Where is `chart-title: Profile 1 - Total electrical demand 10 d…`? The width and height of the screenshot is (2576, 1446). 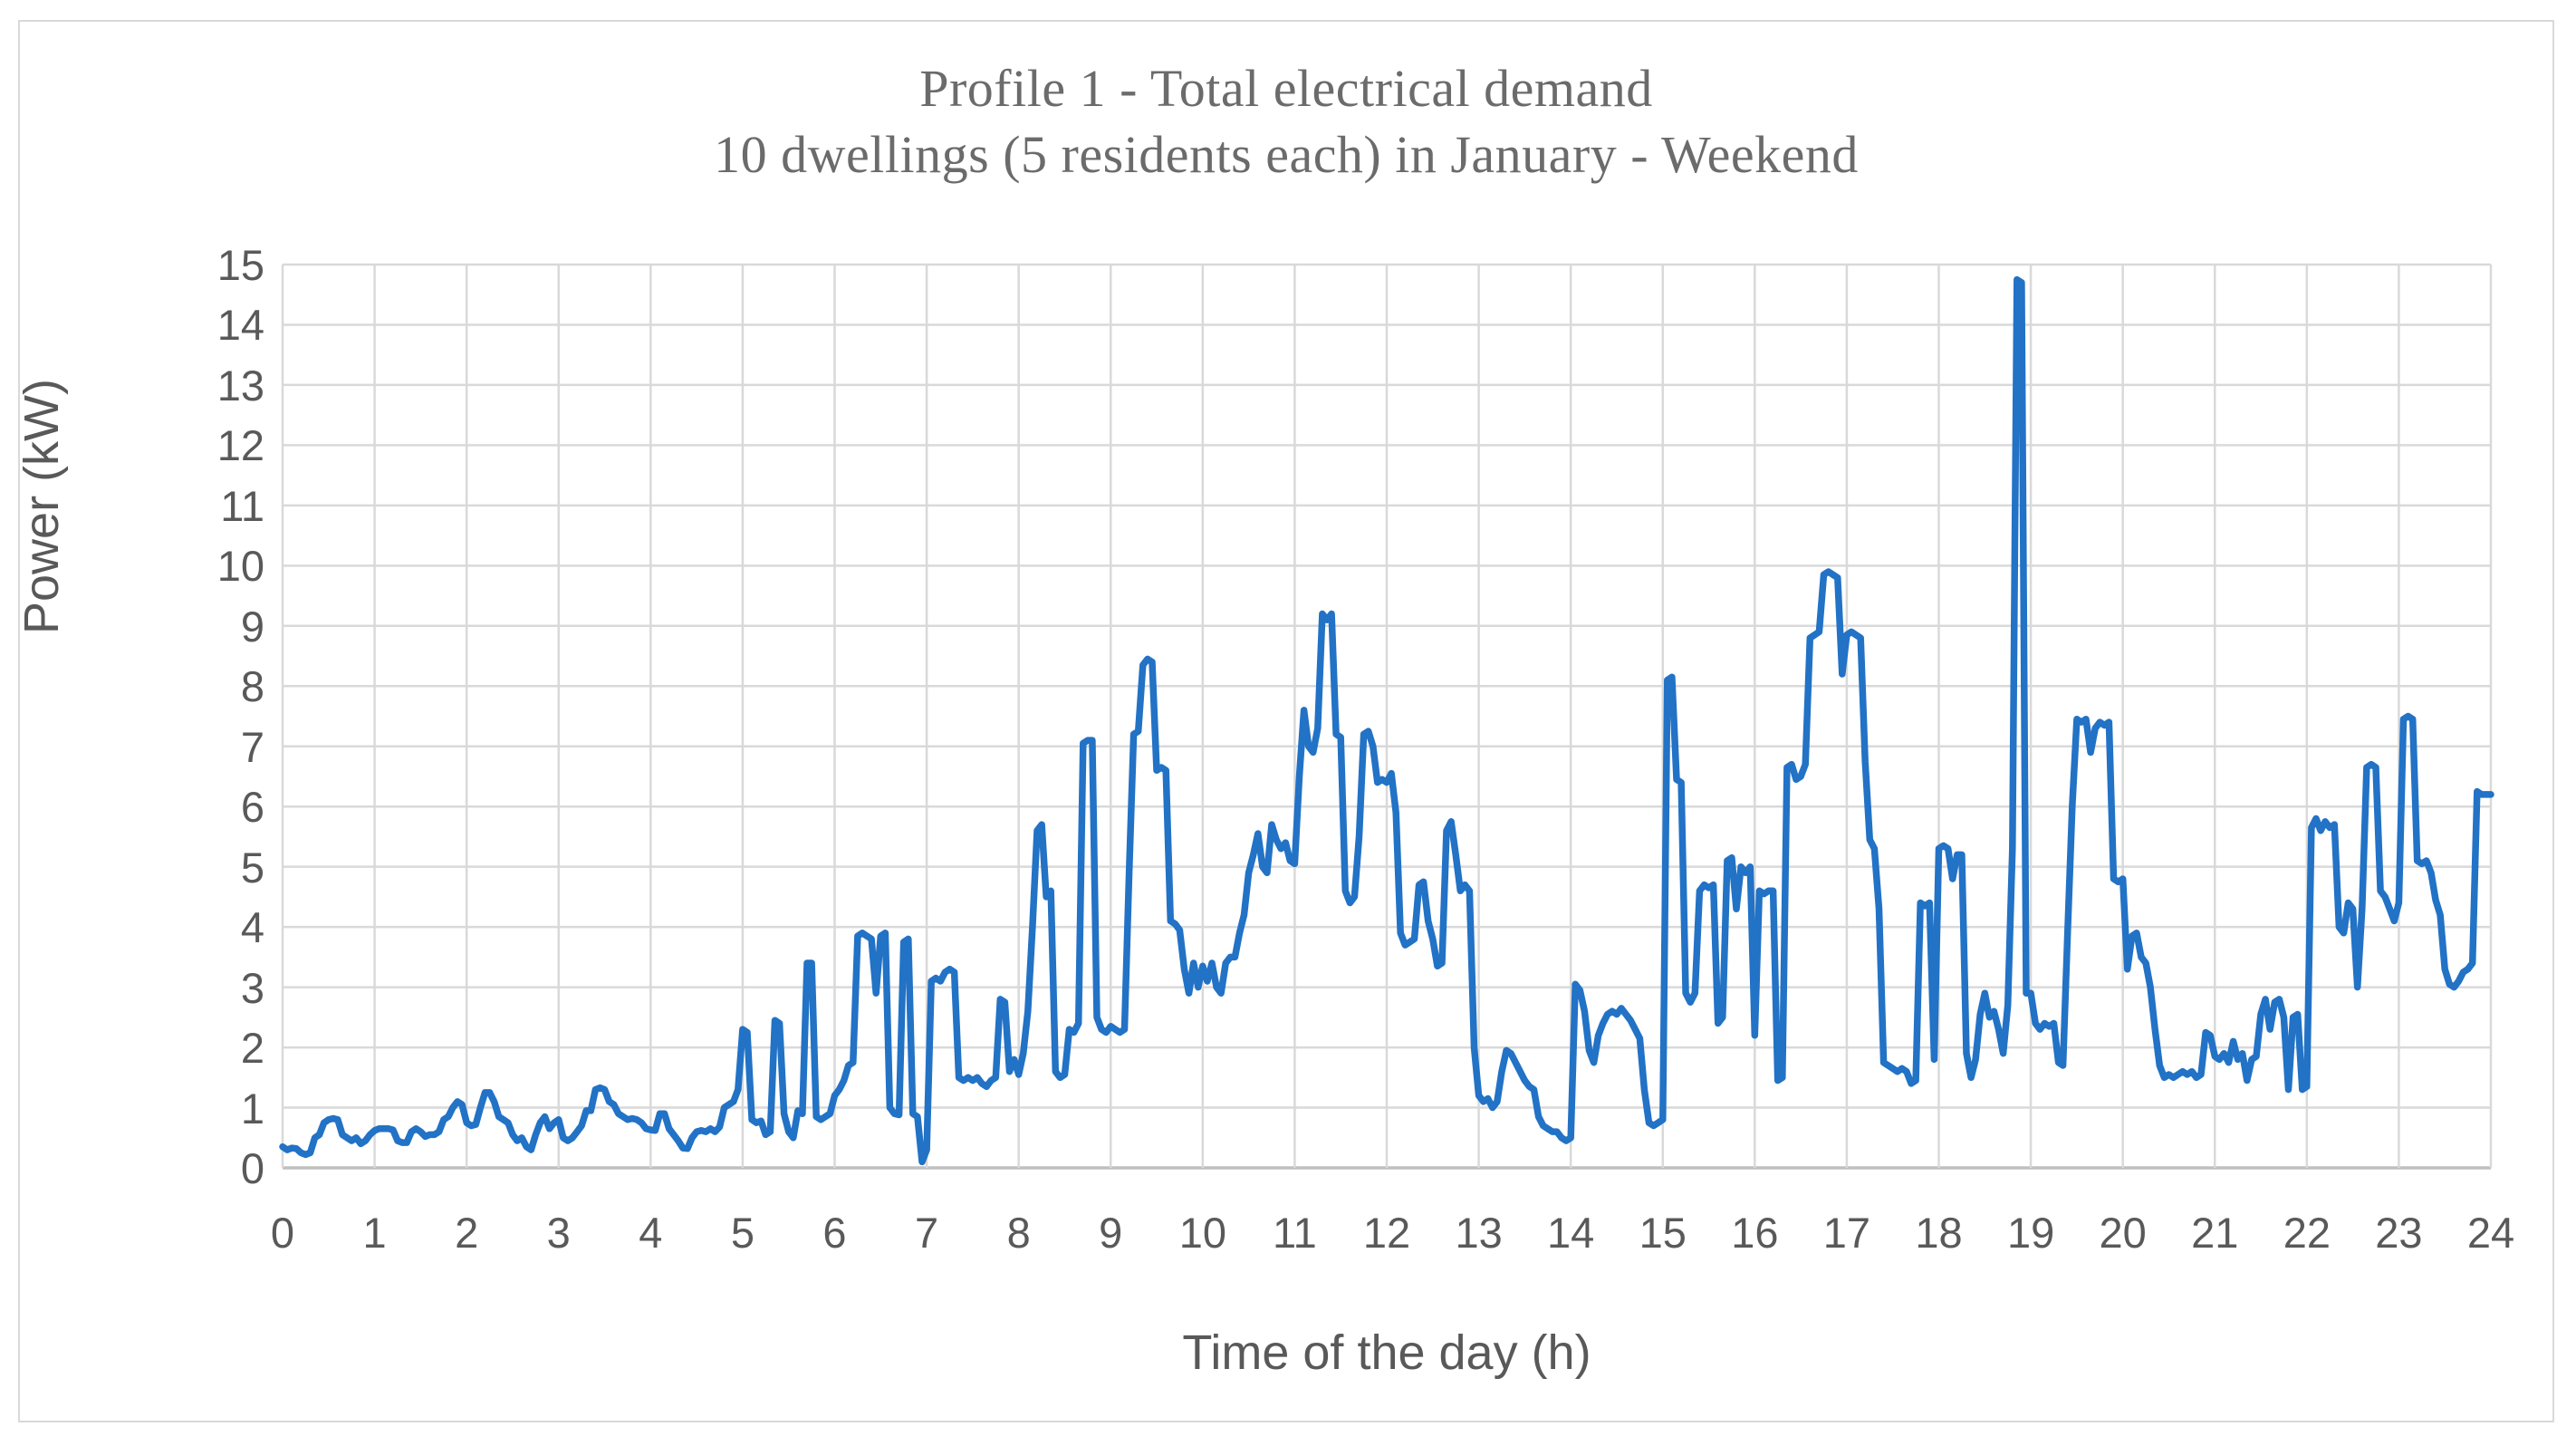
chart-title: Profile 1 - Total electrical demand 10 d… is located at coordinates (1286, 122).